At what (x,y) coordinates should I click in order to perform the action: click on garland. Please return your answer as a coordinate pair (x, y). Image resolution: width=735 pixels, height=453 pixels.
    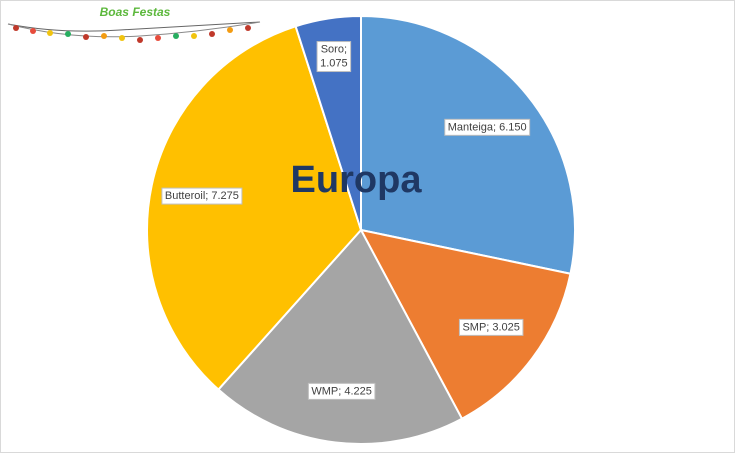
    Looking at the image, I should click on (134, 32).